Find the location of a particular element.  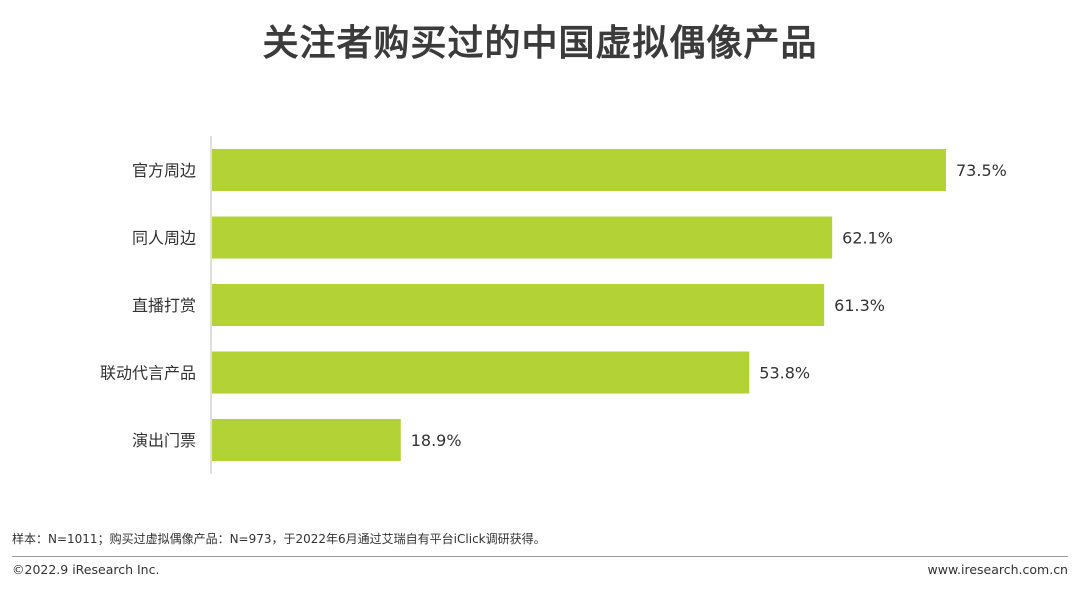

value-label: 18.9% is located at coordinates (436, 440).